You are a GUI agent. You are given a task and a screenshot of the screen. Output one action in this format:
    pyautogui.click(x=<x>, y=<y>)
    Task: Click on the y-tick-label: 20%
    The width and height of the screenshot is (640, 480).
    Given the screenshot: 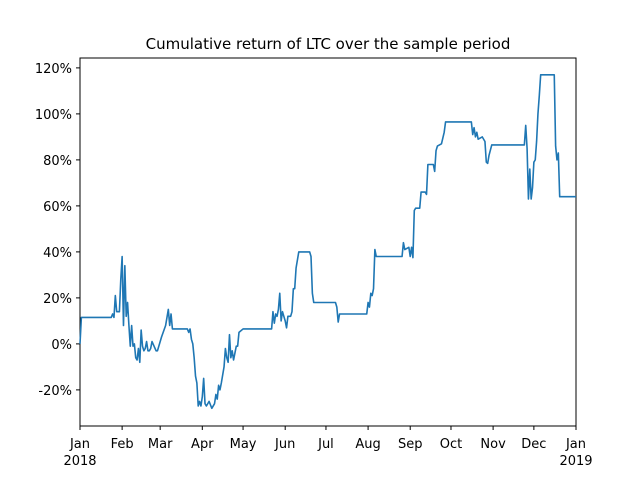 What is the action you would take?
    pyautogui.click(x=57, y=299)
    